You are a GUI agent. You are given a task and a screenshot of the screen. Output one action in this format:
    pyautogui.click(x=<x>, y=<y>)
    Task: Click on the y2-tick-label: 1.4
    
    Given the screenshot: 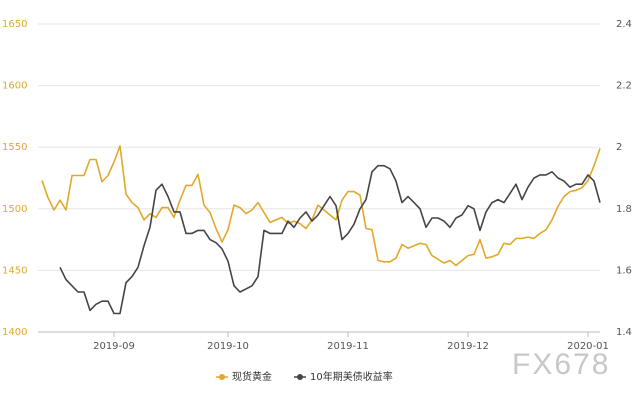 What is the action you would take?
    pyautogui.click(x=624, y=332)
    